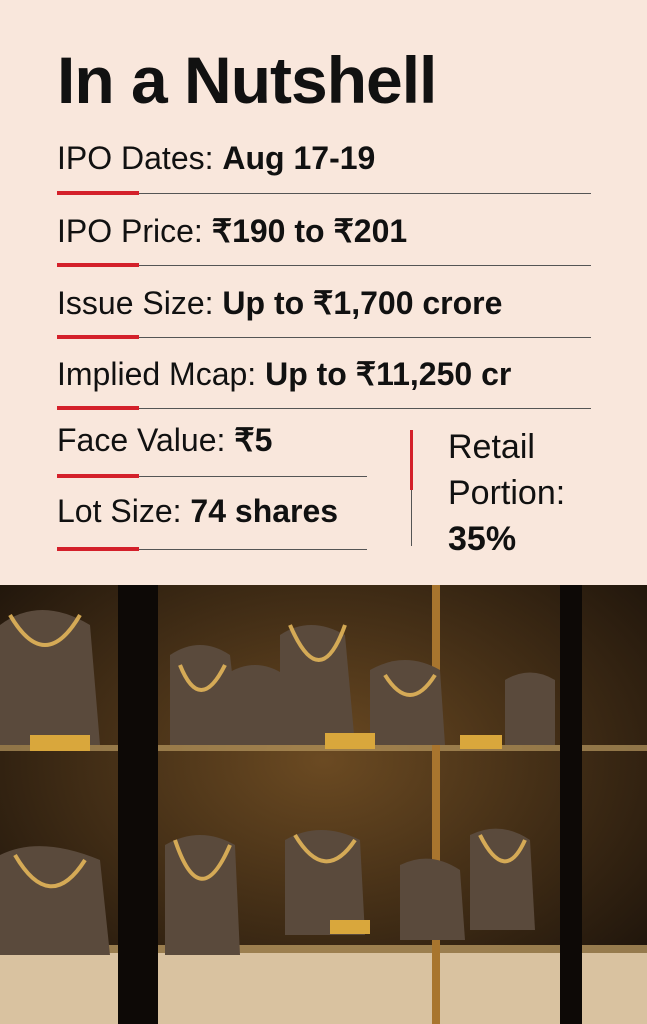 The image size is (647, 1024). I want to click on title: In a Nutshell, so click(247, 80).